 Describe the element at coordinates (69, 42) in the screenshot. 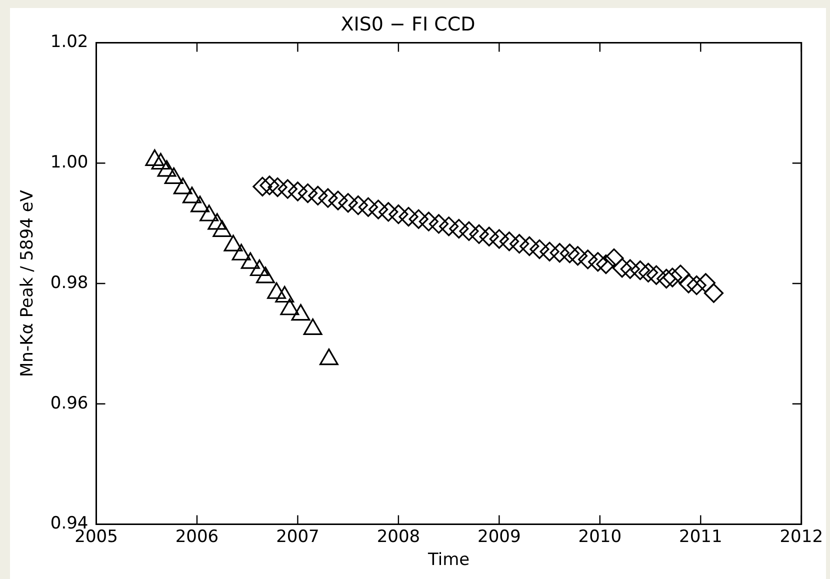

I see `y-tick-label: 1.02` at that location.